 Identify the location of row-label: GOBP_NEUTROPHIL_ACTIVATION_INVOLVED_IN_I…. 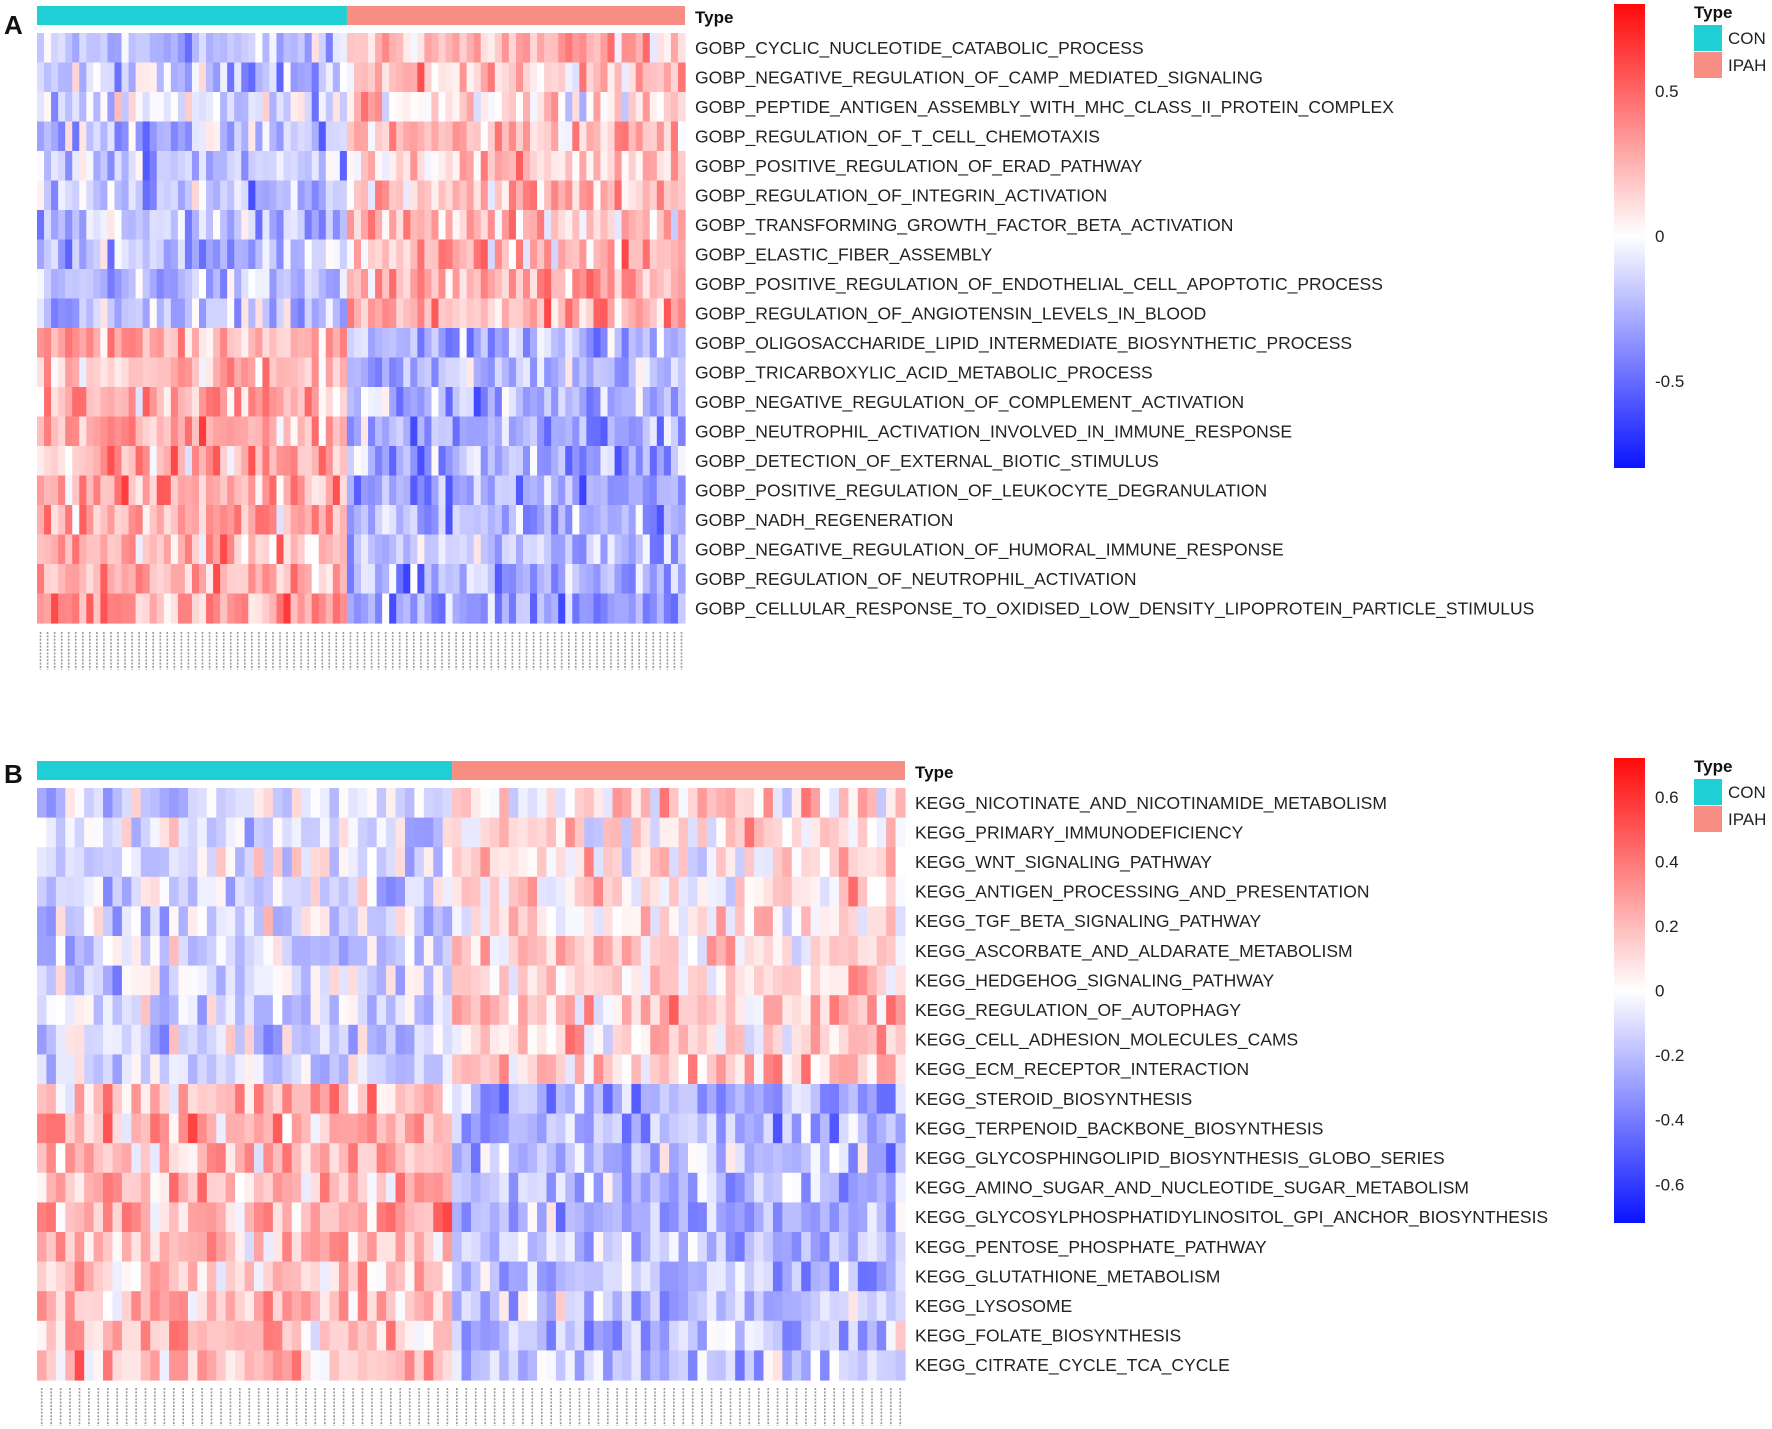
(993, 431).